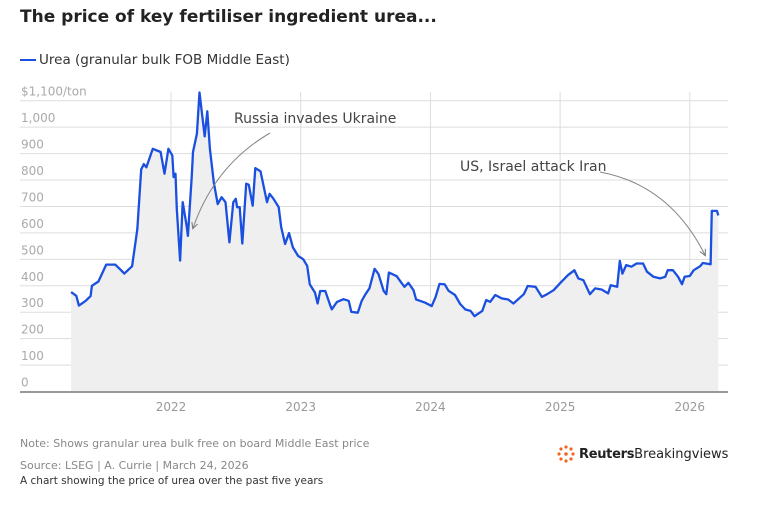 Image resolution: width=783 pixels, height=505 pixels. Describe the element at coordinates (652, 213) in the screenshot. I see `annotation-arrow-iran` at that location.